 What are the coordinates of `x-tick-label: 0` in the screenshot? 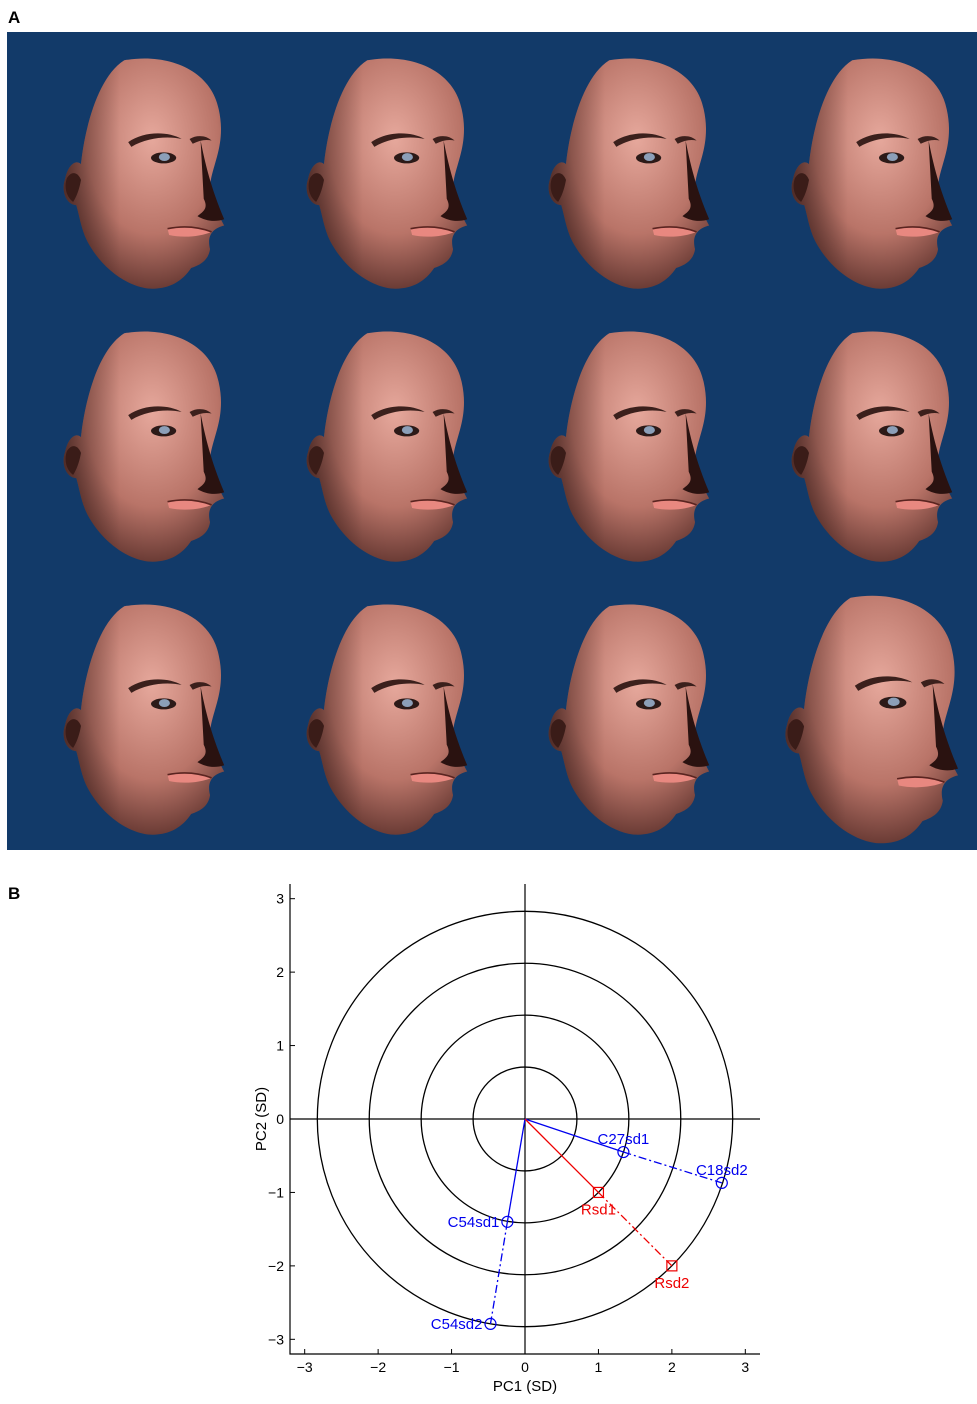 It's located at (525, 1367).